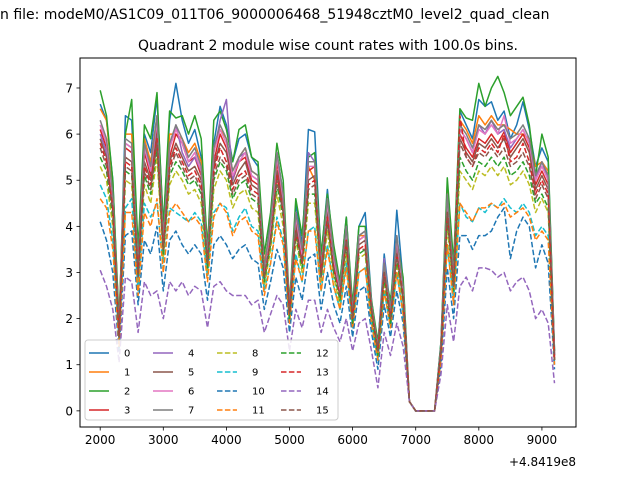 This screenshot has height=480, width=640. Describe the element at coordinates (69, 365) in the screenshot. I see `y-tick-label: 1` at that location.